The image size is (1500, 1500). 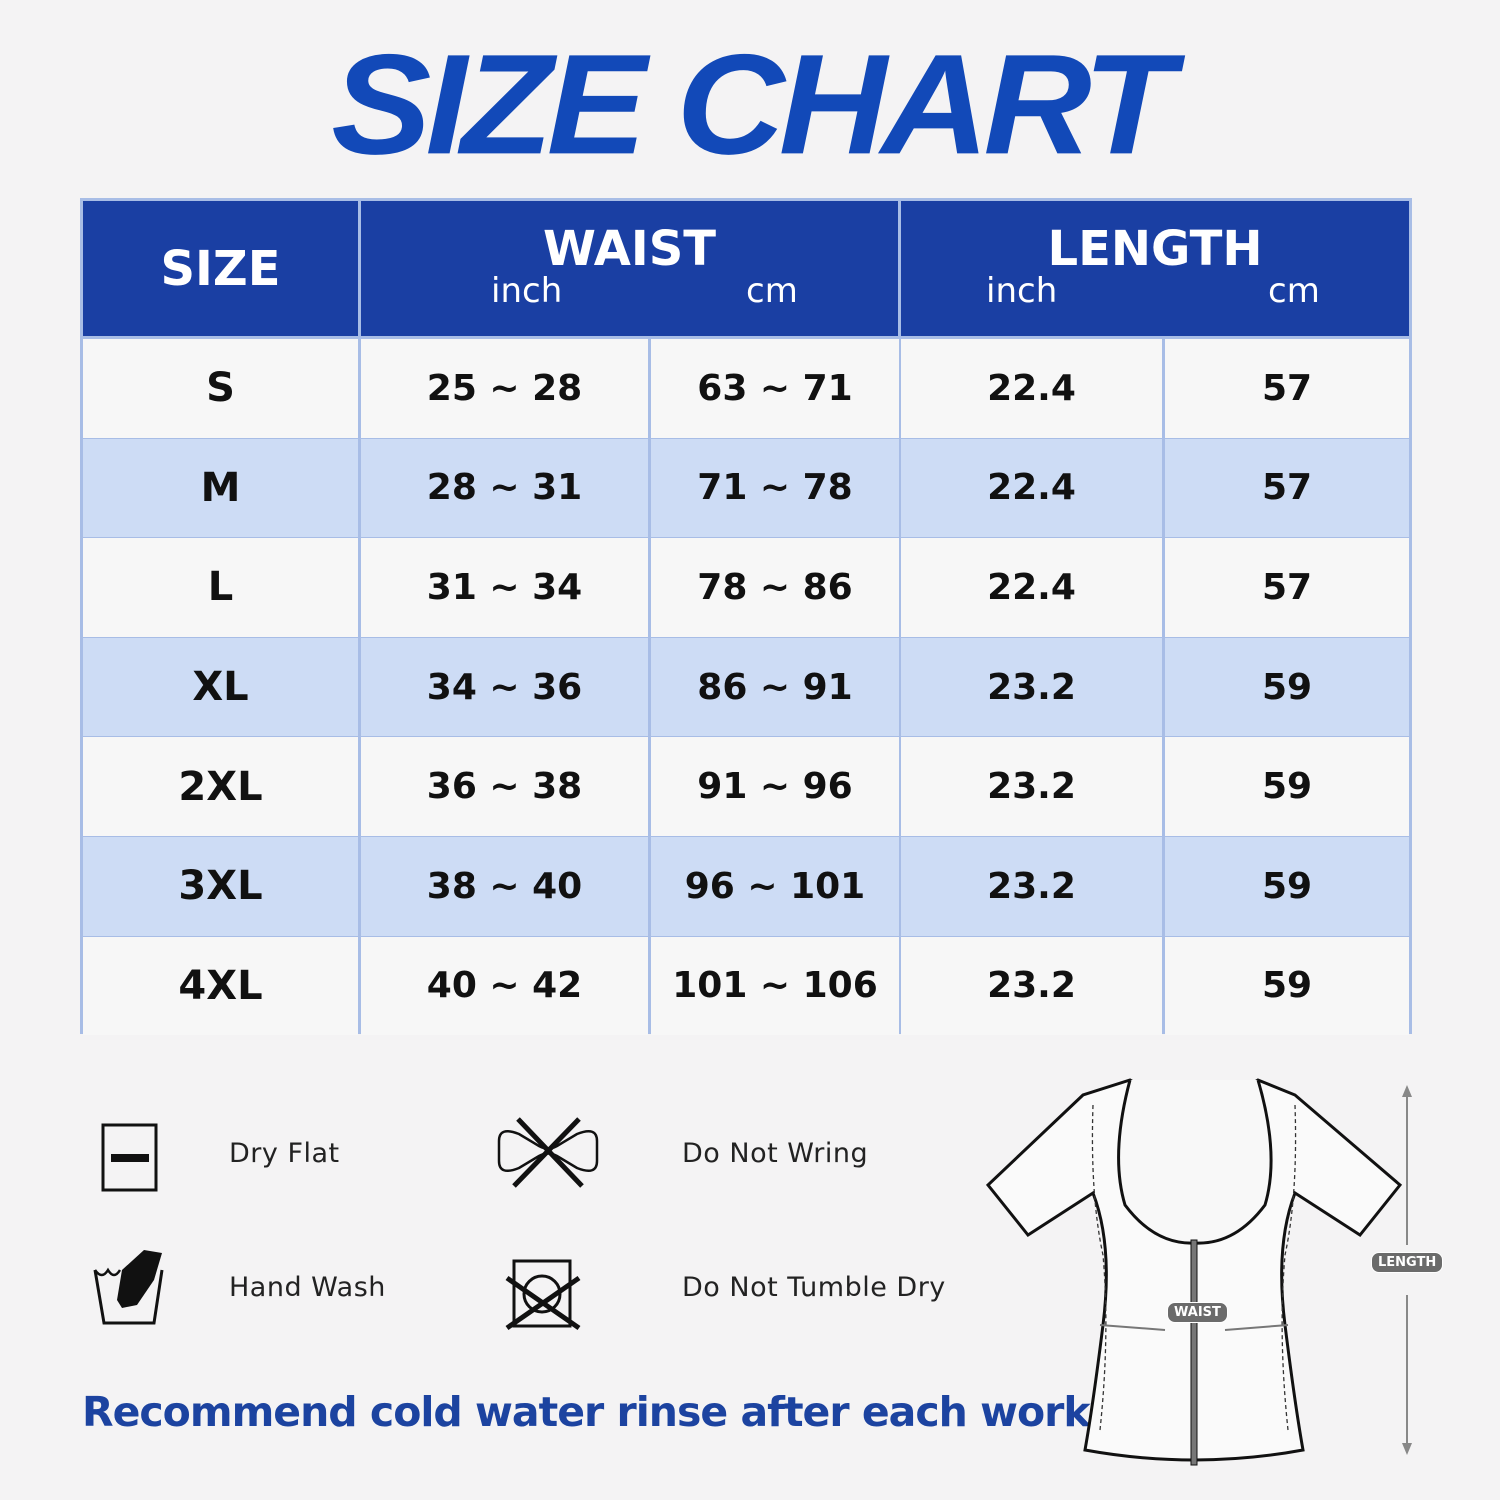 I want to click on size-header-label: SIZE, so click(x=220, y=269).